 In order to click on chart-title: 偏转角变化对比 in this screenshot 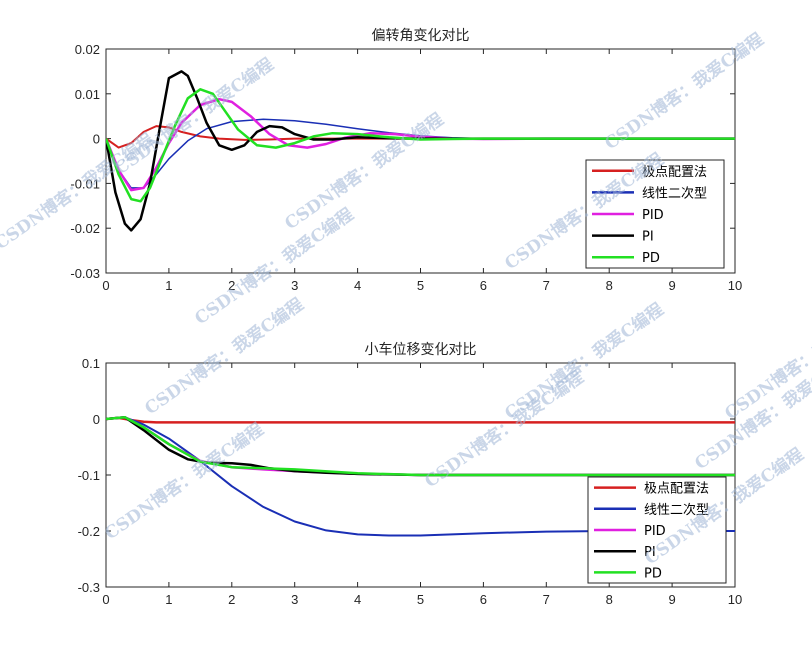, I will do `click(421, 36)`.